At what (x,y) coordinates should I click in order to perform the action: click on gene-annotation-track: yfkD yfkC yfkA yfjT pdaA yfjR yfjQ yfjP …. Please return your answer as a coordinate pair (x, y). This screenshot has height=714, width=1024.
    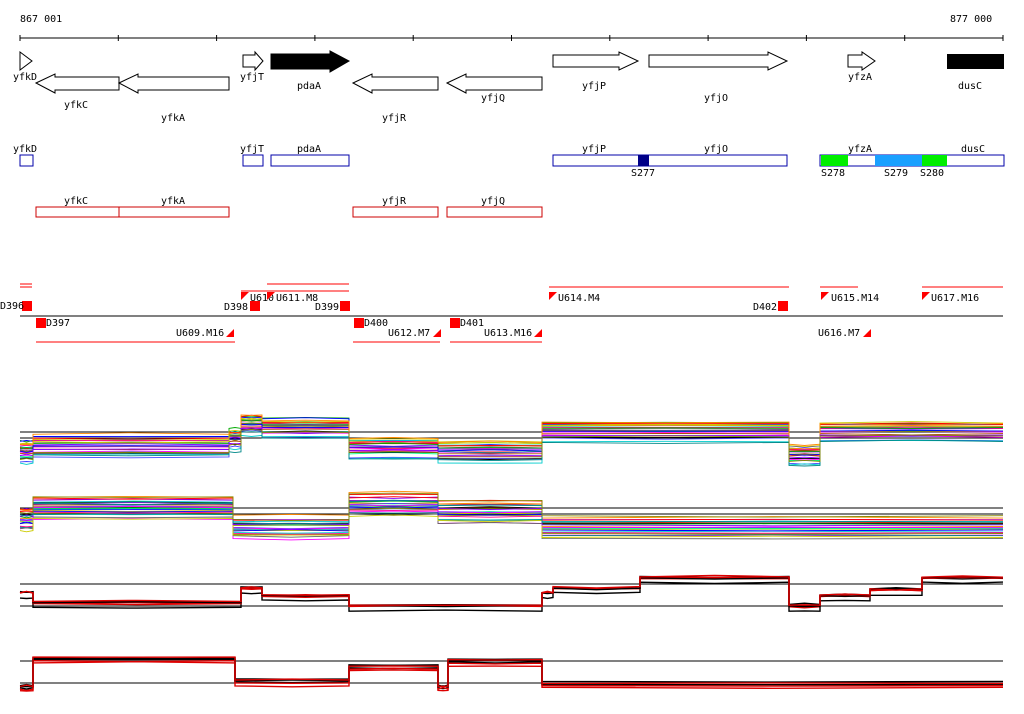
    Looking at the image, I should click on (508, 87).